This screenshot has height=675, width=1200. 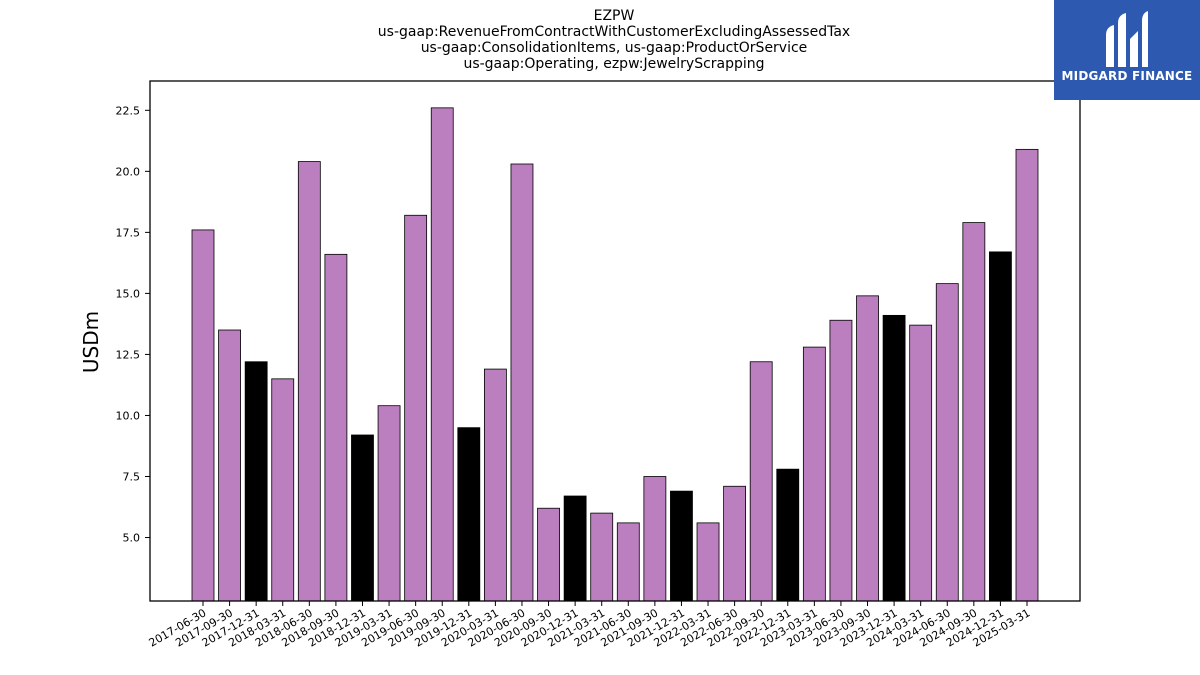 I want to click on brand-name: MIDGARD FINANCE, so click(x=1127, y=76).